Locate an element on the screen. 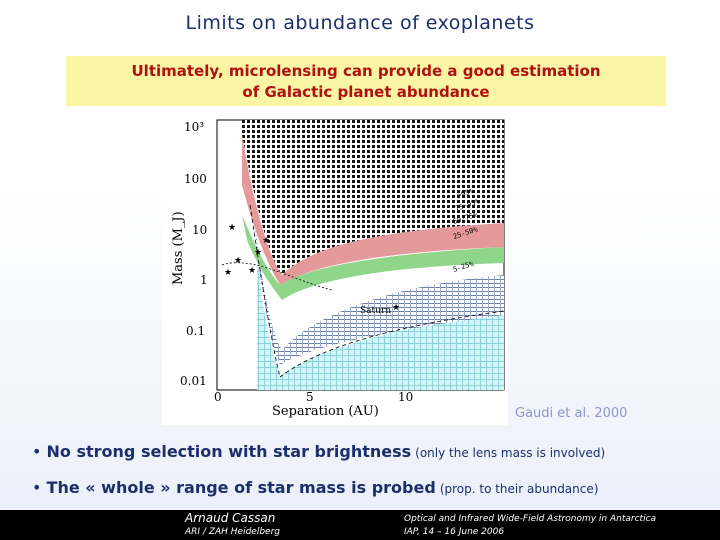 This screenshot has height=540, width=720. y-tick-label: 0.01 is located at coordinates (193, 381).